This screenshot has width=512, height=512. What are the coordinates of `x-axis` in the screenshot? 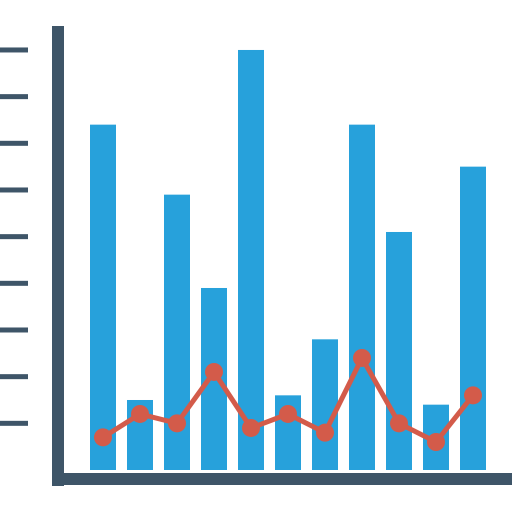 It's located at (282, 479).